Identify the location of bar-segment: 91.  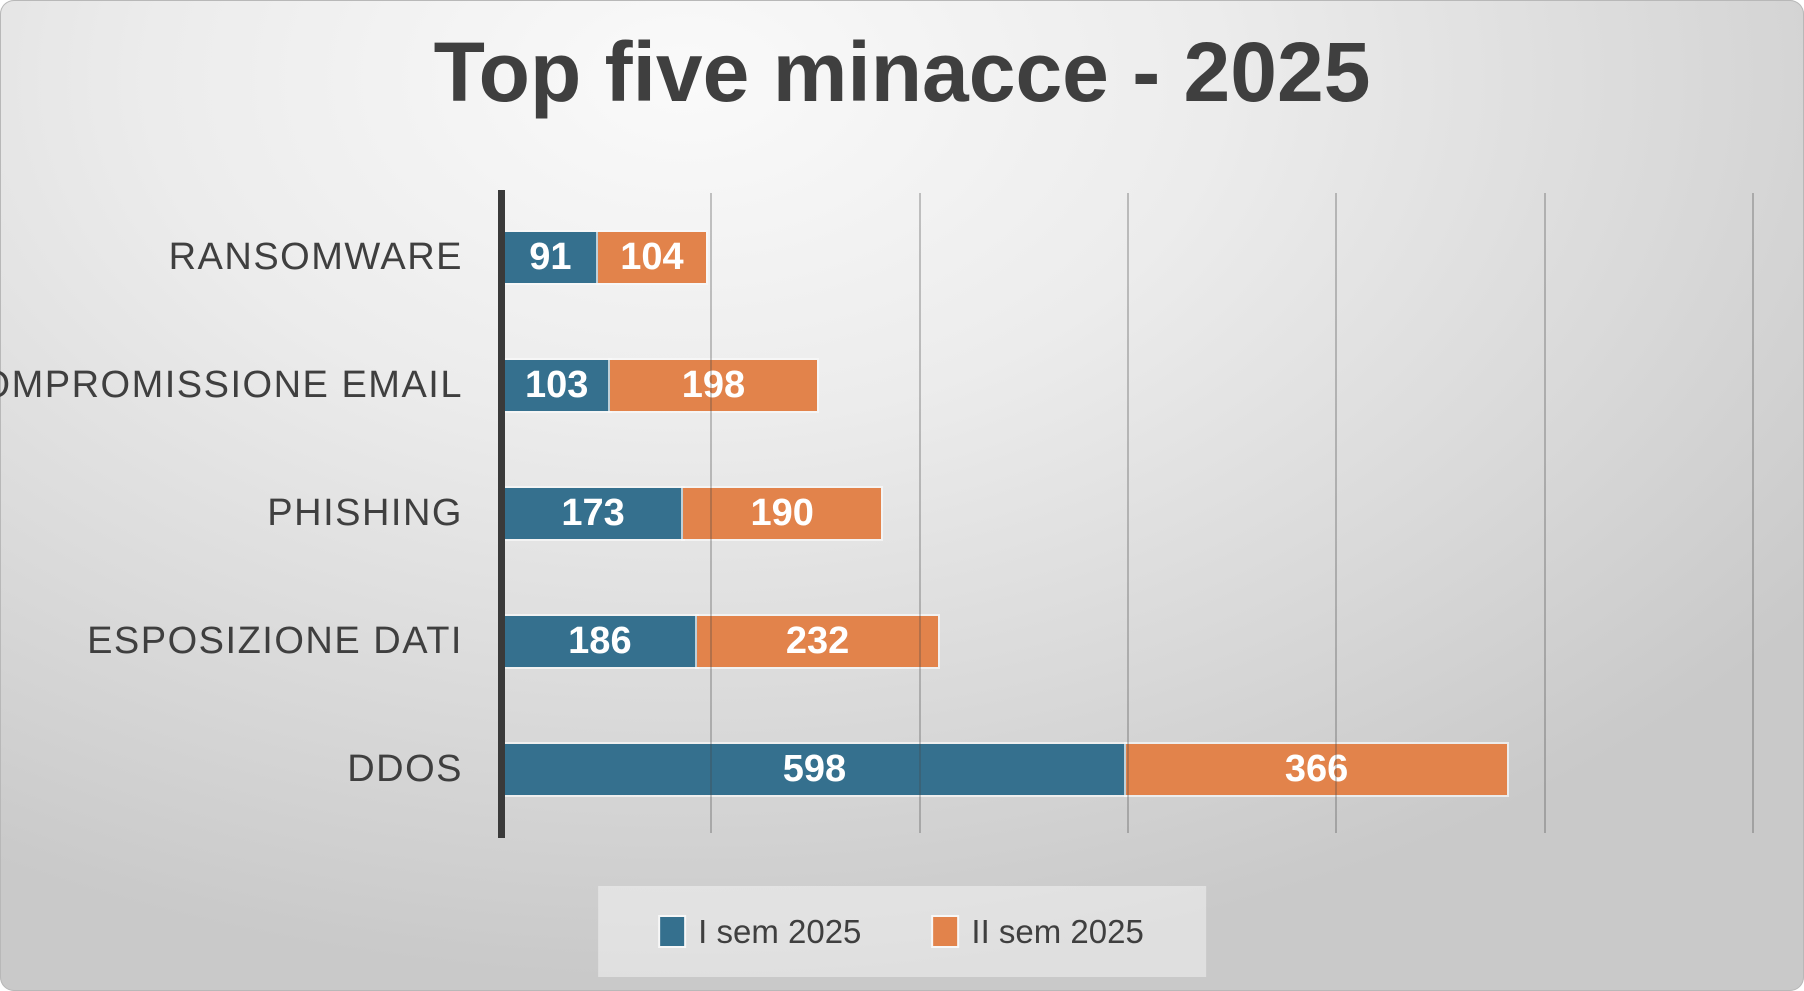
(550, 257).